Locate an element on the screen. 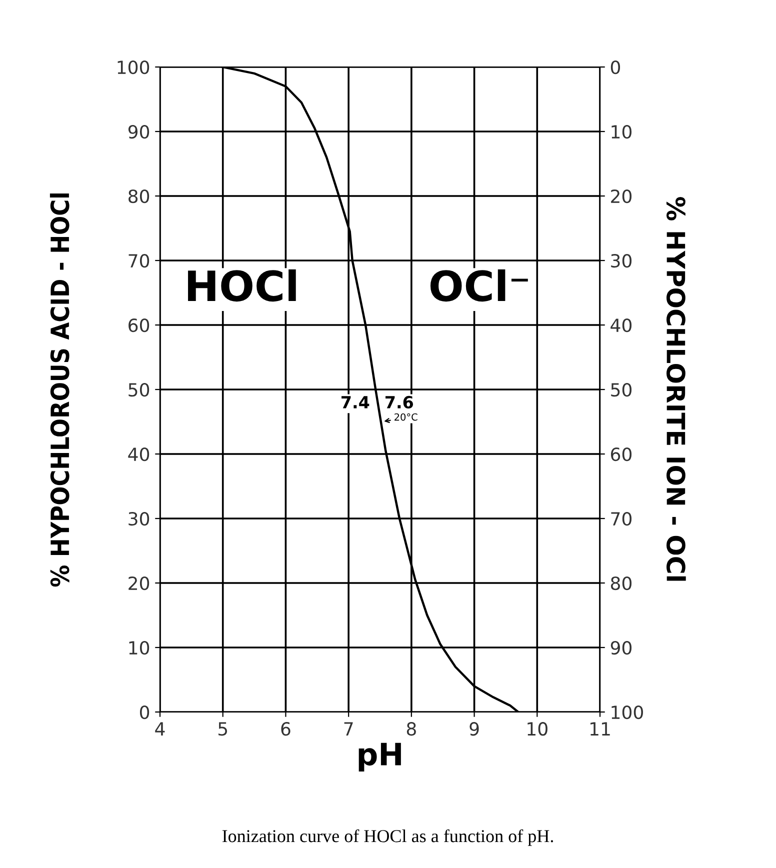 The height and width of the screenshot is (868, 776). y2-tick-label: 30 is located at coordinates (621, 261).